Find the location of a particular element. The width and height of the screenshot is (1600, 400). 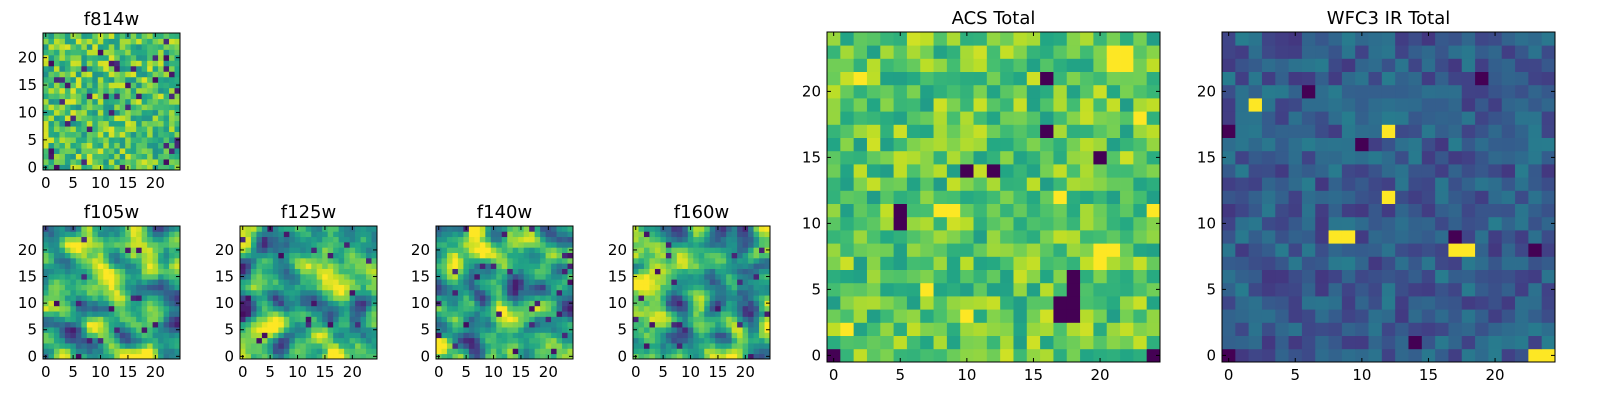

panel-title: f125w is located at coordinates (308, 212).